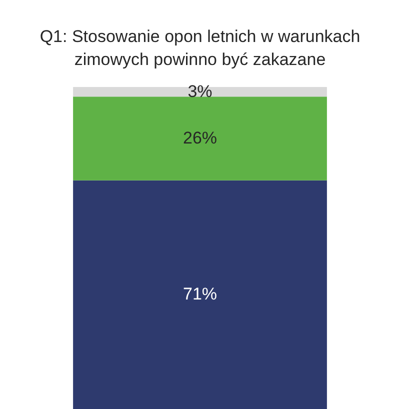  What do you see at coordinates (200, 294) in the screenshot?
I see `data-label: 71%` at bounding box center [200, 294].